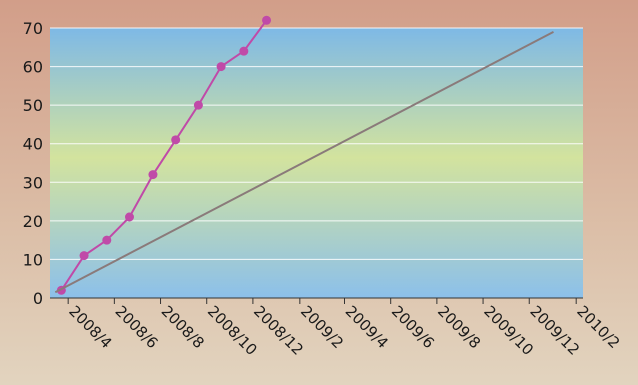 Image resolution: width=638 pixels, height=385 pixels. What do you see at coordinates (367, 327) in the screenshot?
I see `x-tick-label: 2009/4` at bounding box center [367, 327].